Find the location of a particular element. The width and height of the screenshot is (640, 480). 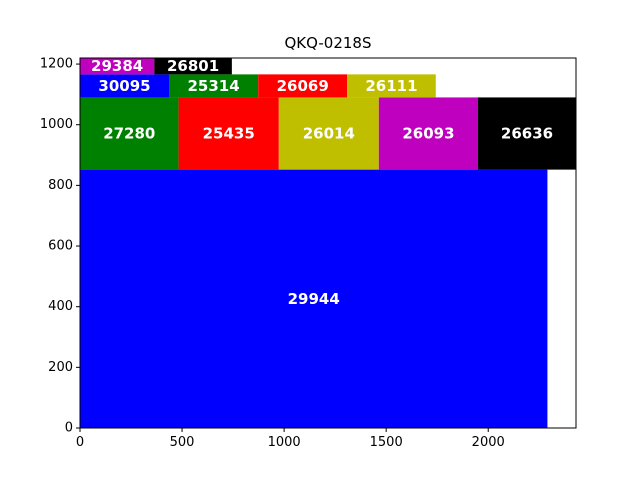

treemap-rect-label-1: 27280 is located at coordinates (129, 134).